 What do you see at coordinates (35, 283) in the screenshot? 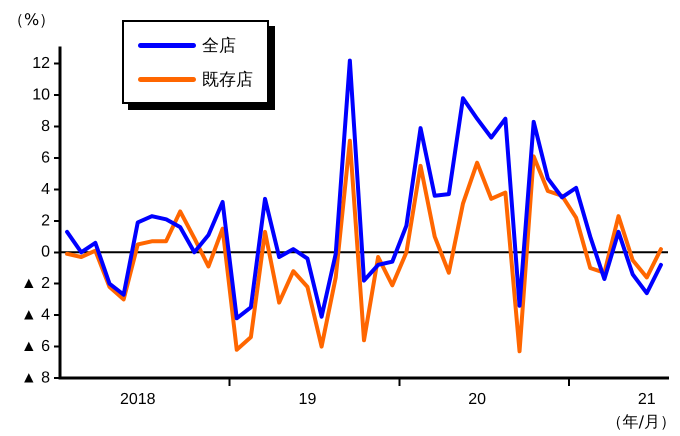
I see `y-tick-label: ▲ 2` at bounding box center [35, 283].